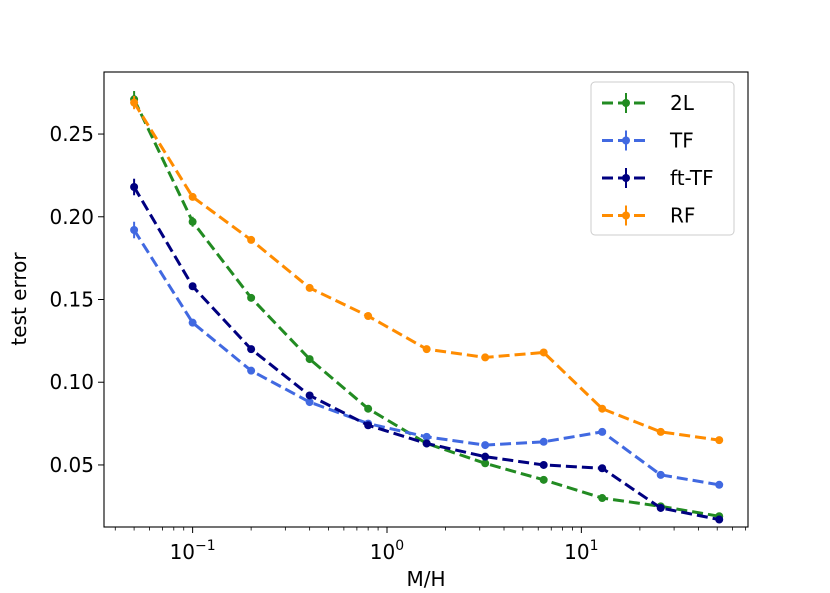 This screenshot has width=830, height=593. Describe the element at coordinates (681, 141) in the screenshot. I see `legend-label: TF` at that location.